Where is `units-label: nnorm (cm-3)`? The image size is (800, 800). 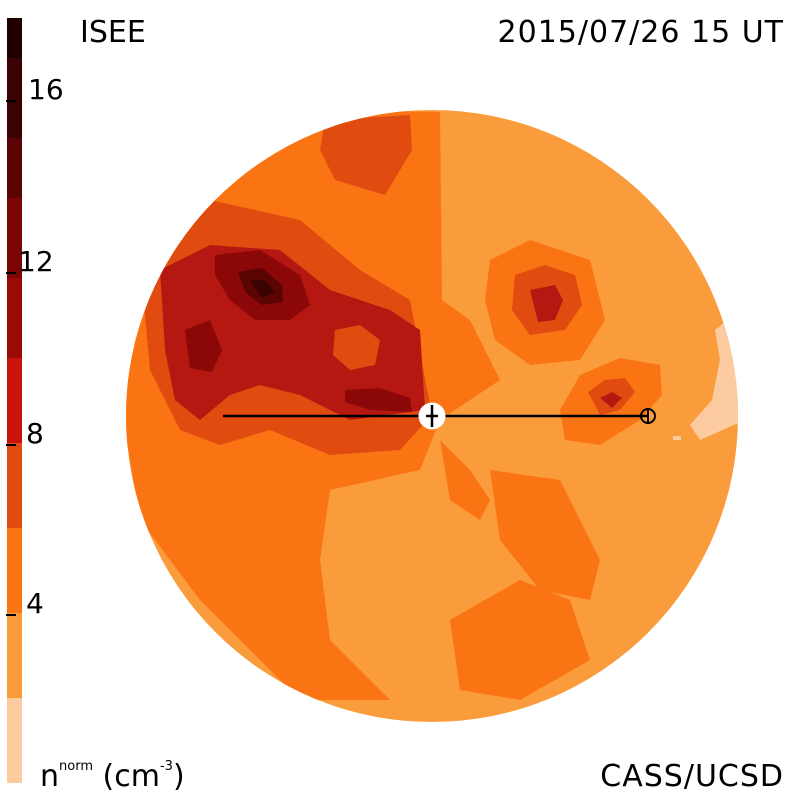 units-label: nnorm (cm-3) is located at coordinates (112, 776).